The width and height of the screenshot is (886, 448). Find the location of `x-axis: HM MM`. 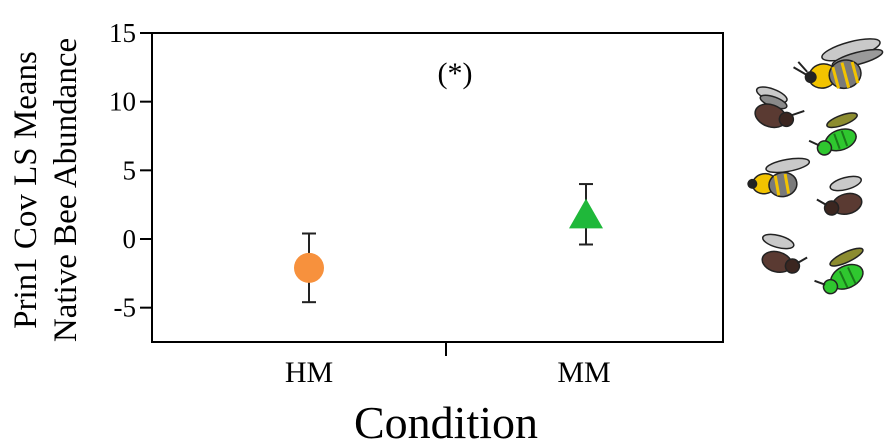

x-axis: HM MM is located at coordinates (448, 365).